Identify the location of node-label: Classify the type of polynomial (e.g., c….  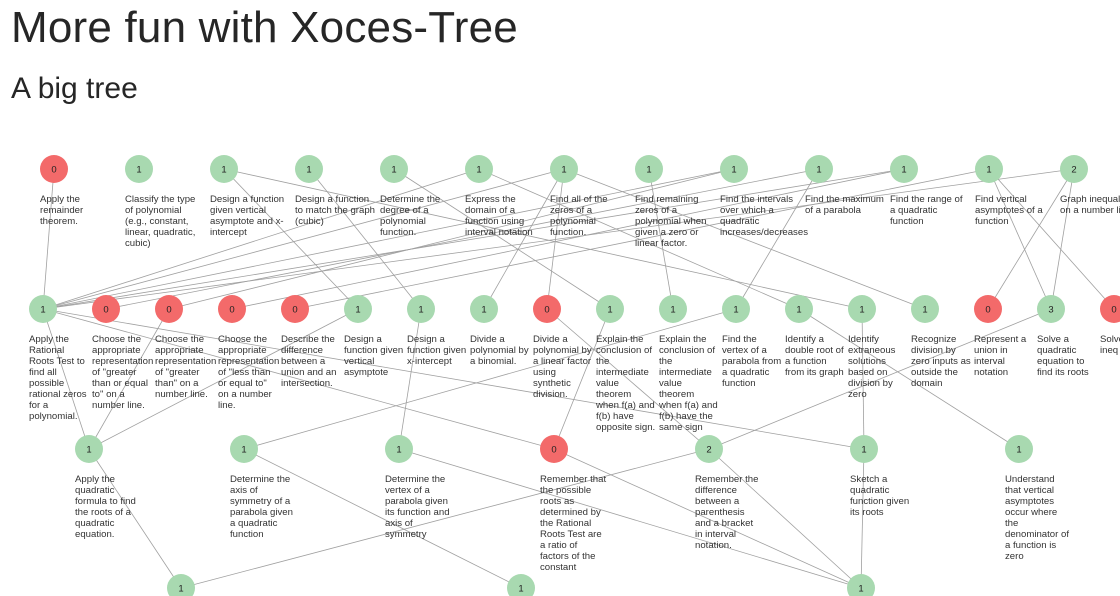
(160, 221).